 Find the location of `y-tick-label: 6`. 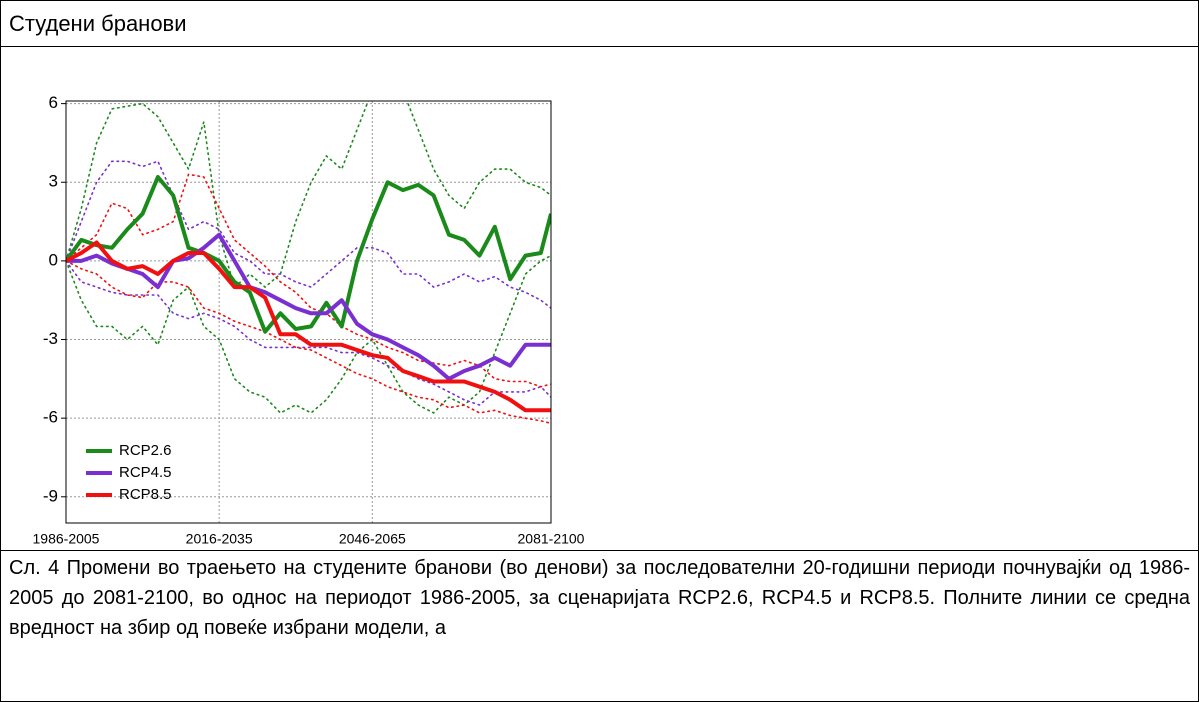

y-tick-label: 6 is located at coordinates (53, 102).